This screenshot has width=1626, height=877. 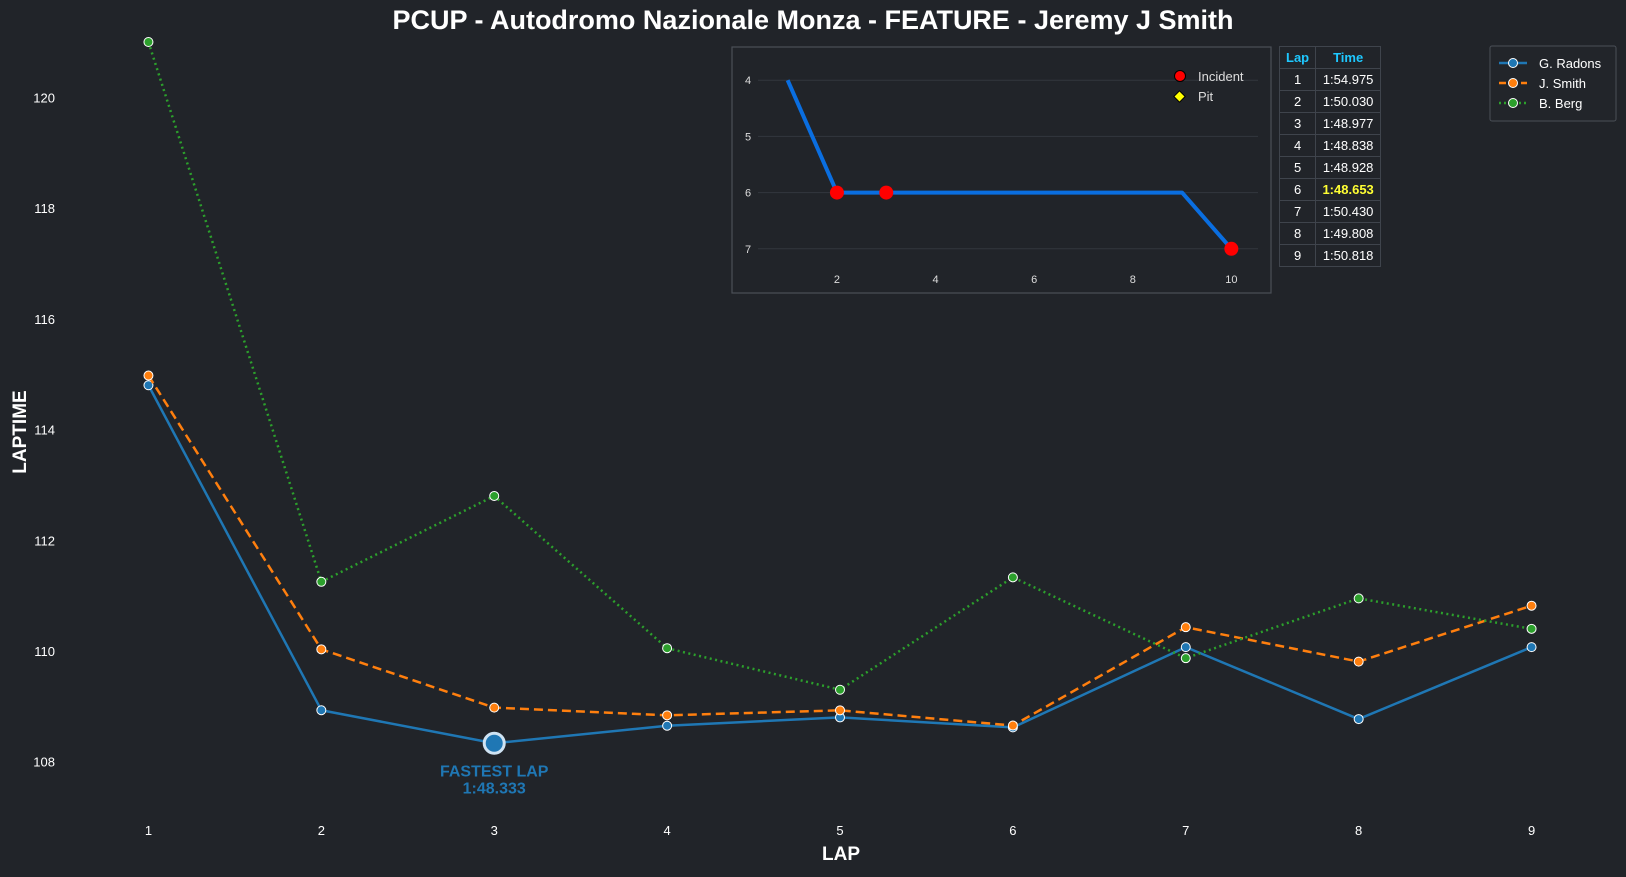 I want to click on legend-label-radons: G. Radons, so click(x=1570, y=63).